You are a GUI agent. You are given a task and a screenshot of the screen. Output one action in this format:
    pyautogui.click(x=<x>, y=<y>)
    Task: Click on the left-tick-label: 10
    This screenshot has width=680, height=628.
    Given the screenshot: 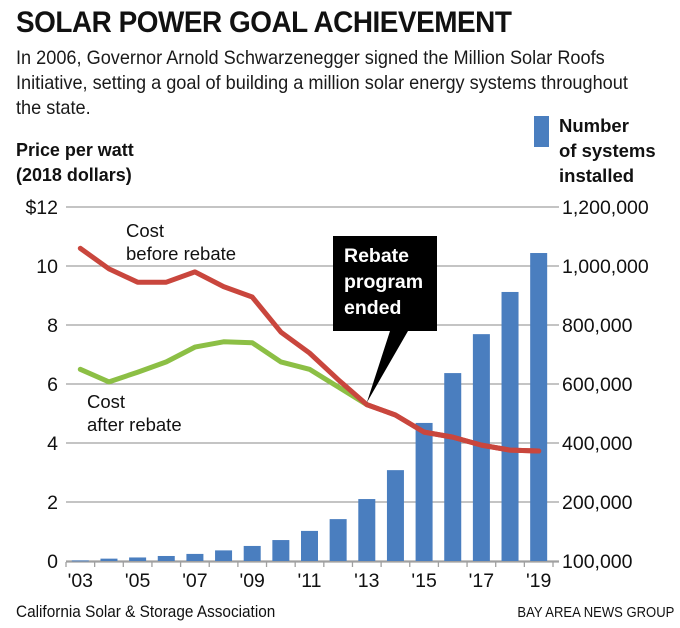 What is the action you would take?
    pyautogui.click(x=47, y=267)
    